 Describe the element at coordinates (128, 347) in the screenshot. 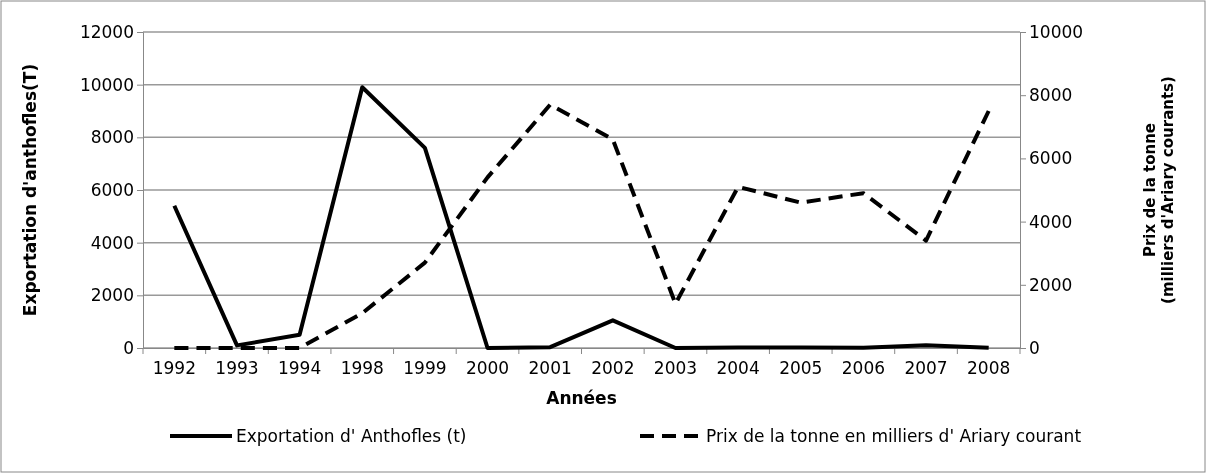

I see `y-tick-label: 0` at that location.